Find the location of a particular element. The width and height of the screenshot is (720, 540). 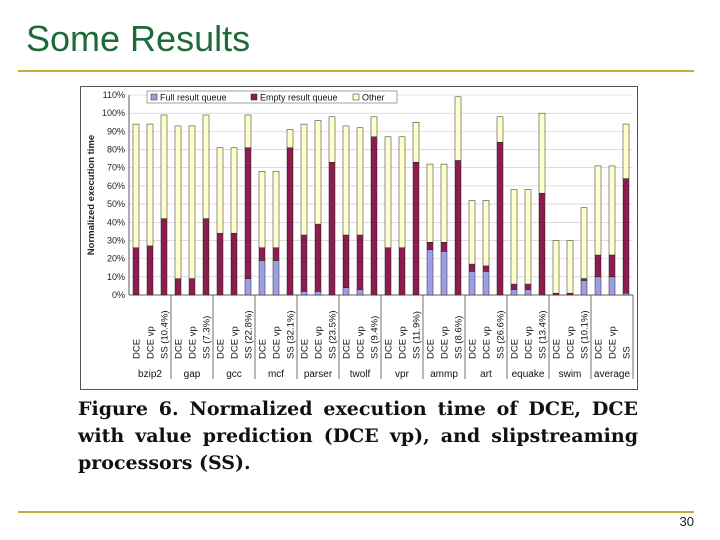

slide-title: Some Results is located at coordinates (138, 38).